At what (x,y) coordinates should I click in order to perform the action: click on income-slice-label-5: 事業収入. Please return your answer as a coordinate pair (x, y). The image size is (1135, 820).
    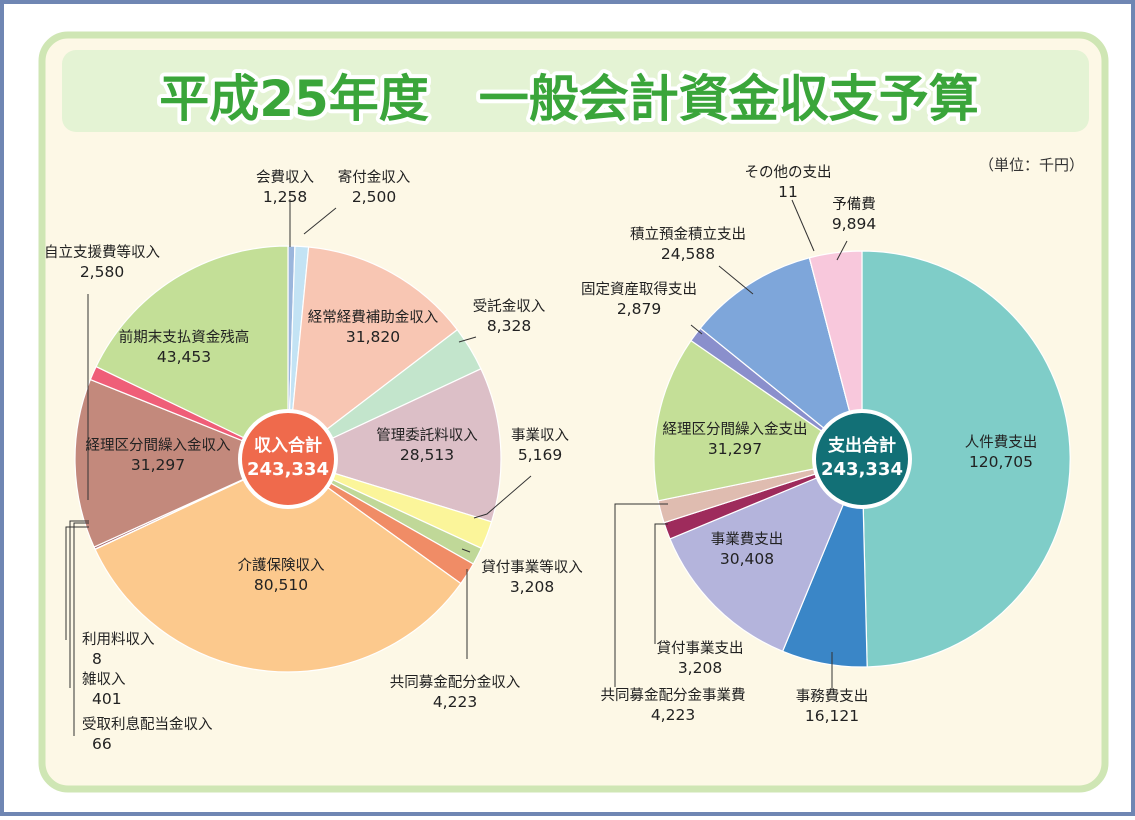
    Looking at the image, I should click on (540, 435).